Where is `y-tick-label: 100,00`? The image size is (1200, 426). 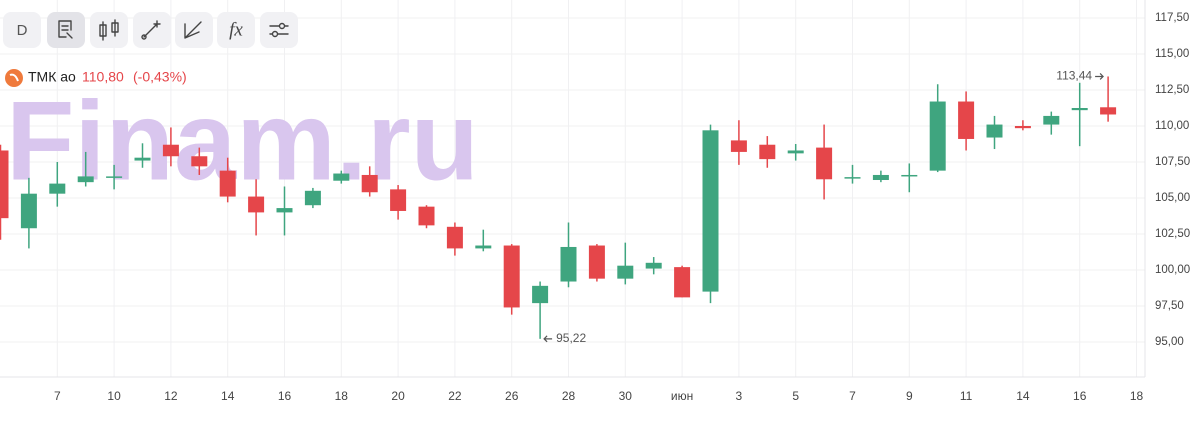
y-tick-label: 100,00 is located at coordinates (1172, 270).